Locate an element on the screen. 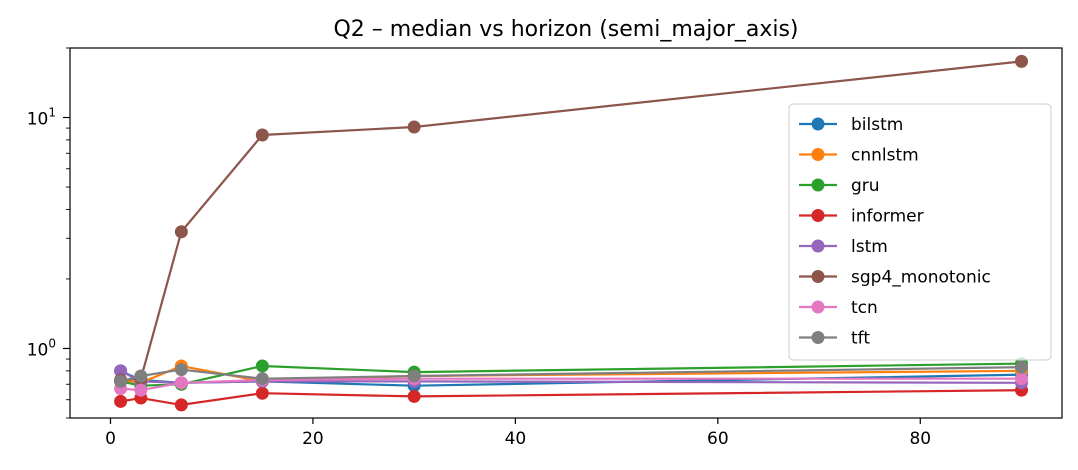 Image resolution: width=1078 pixels, height=470 pixels. y-axis: 10⁰ 10¹ is located at coordinates (48, 233).